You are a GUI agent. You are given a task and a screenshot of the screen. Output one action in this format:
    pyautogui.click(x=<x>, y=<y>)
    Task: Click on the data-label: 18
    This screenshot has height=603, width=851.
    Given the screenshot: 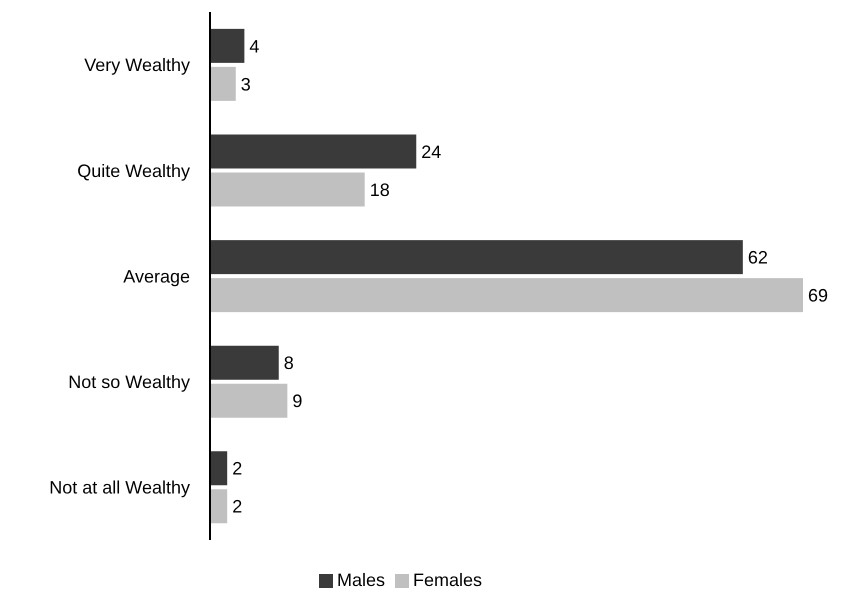 What is the action you would take?
    pyautogui.click(x=380, y=190)
    